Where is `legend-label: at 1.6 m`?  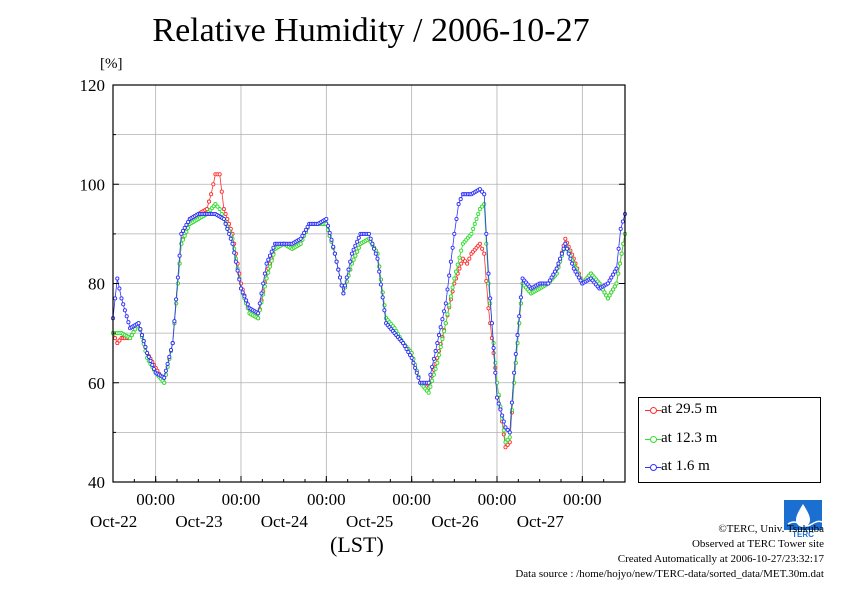 legend-label: at 1.6 m is located at coordinates (685, 466).